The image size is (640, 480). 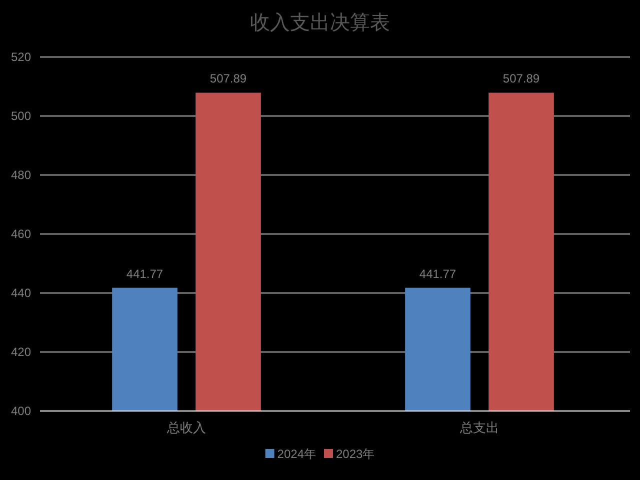 What do you see at coordinates (296, 454) in the screenshot?
I see `legend-label: 2024年` at bounding box center [296, 454].